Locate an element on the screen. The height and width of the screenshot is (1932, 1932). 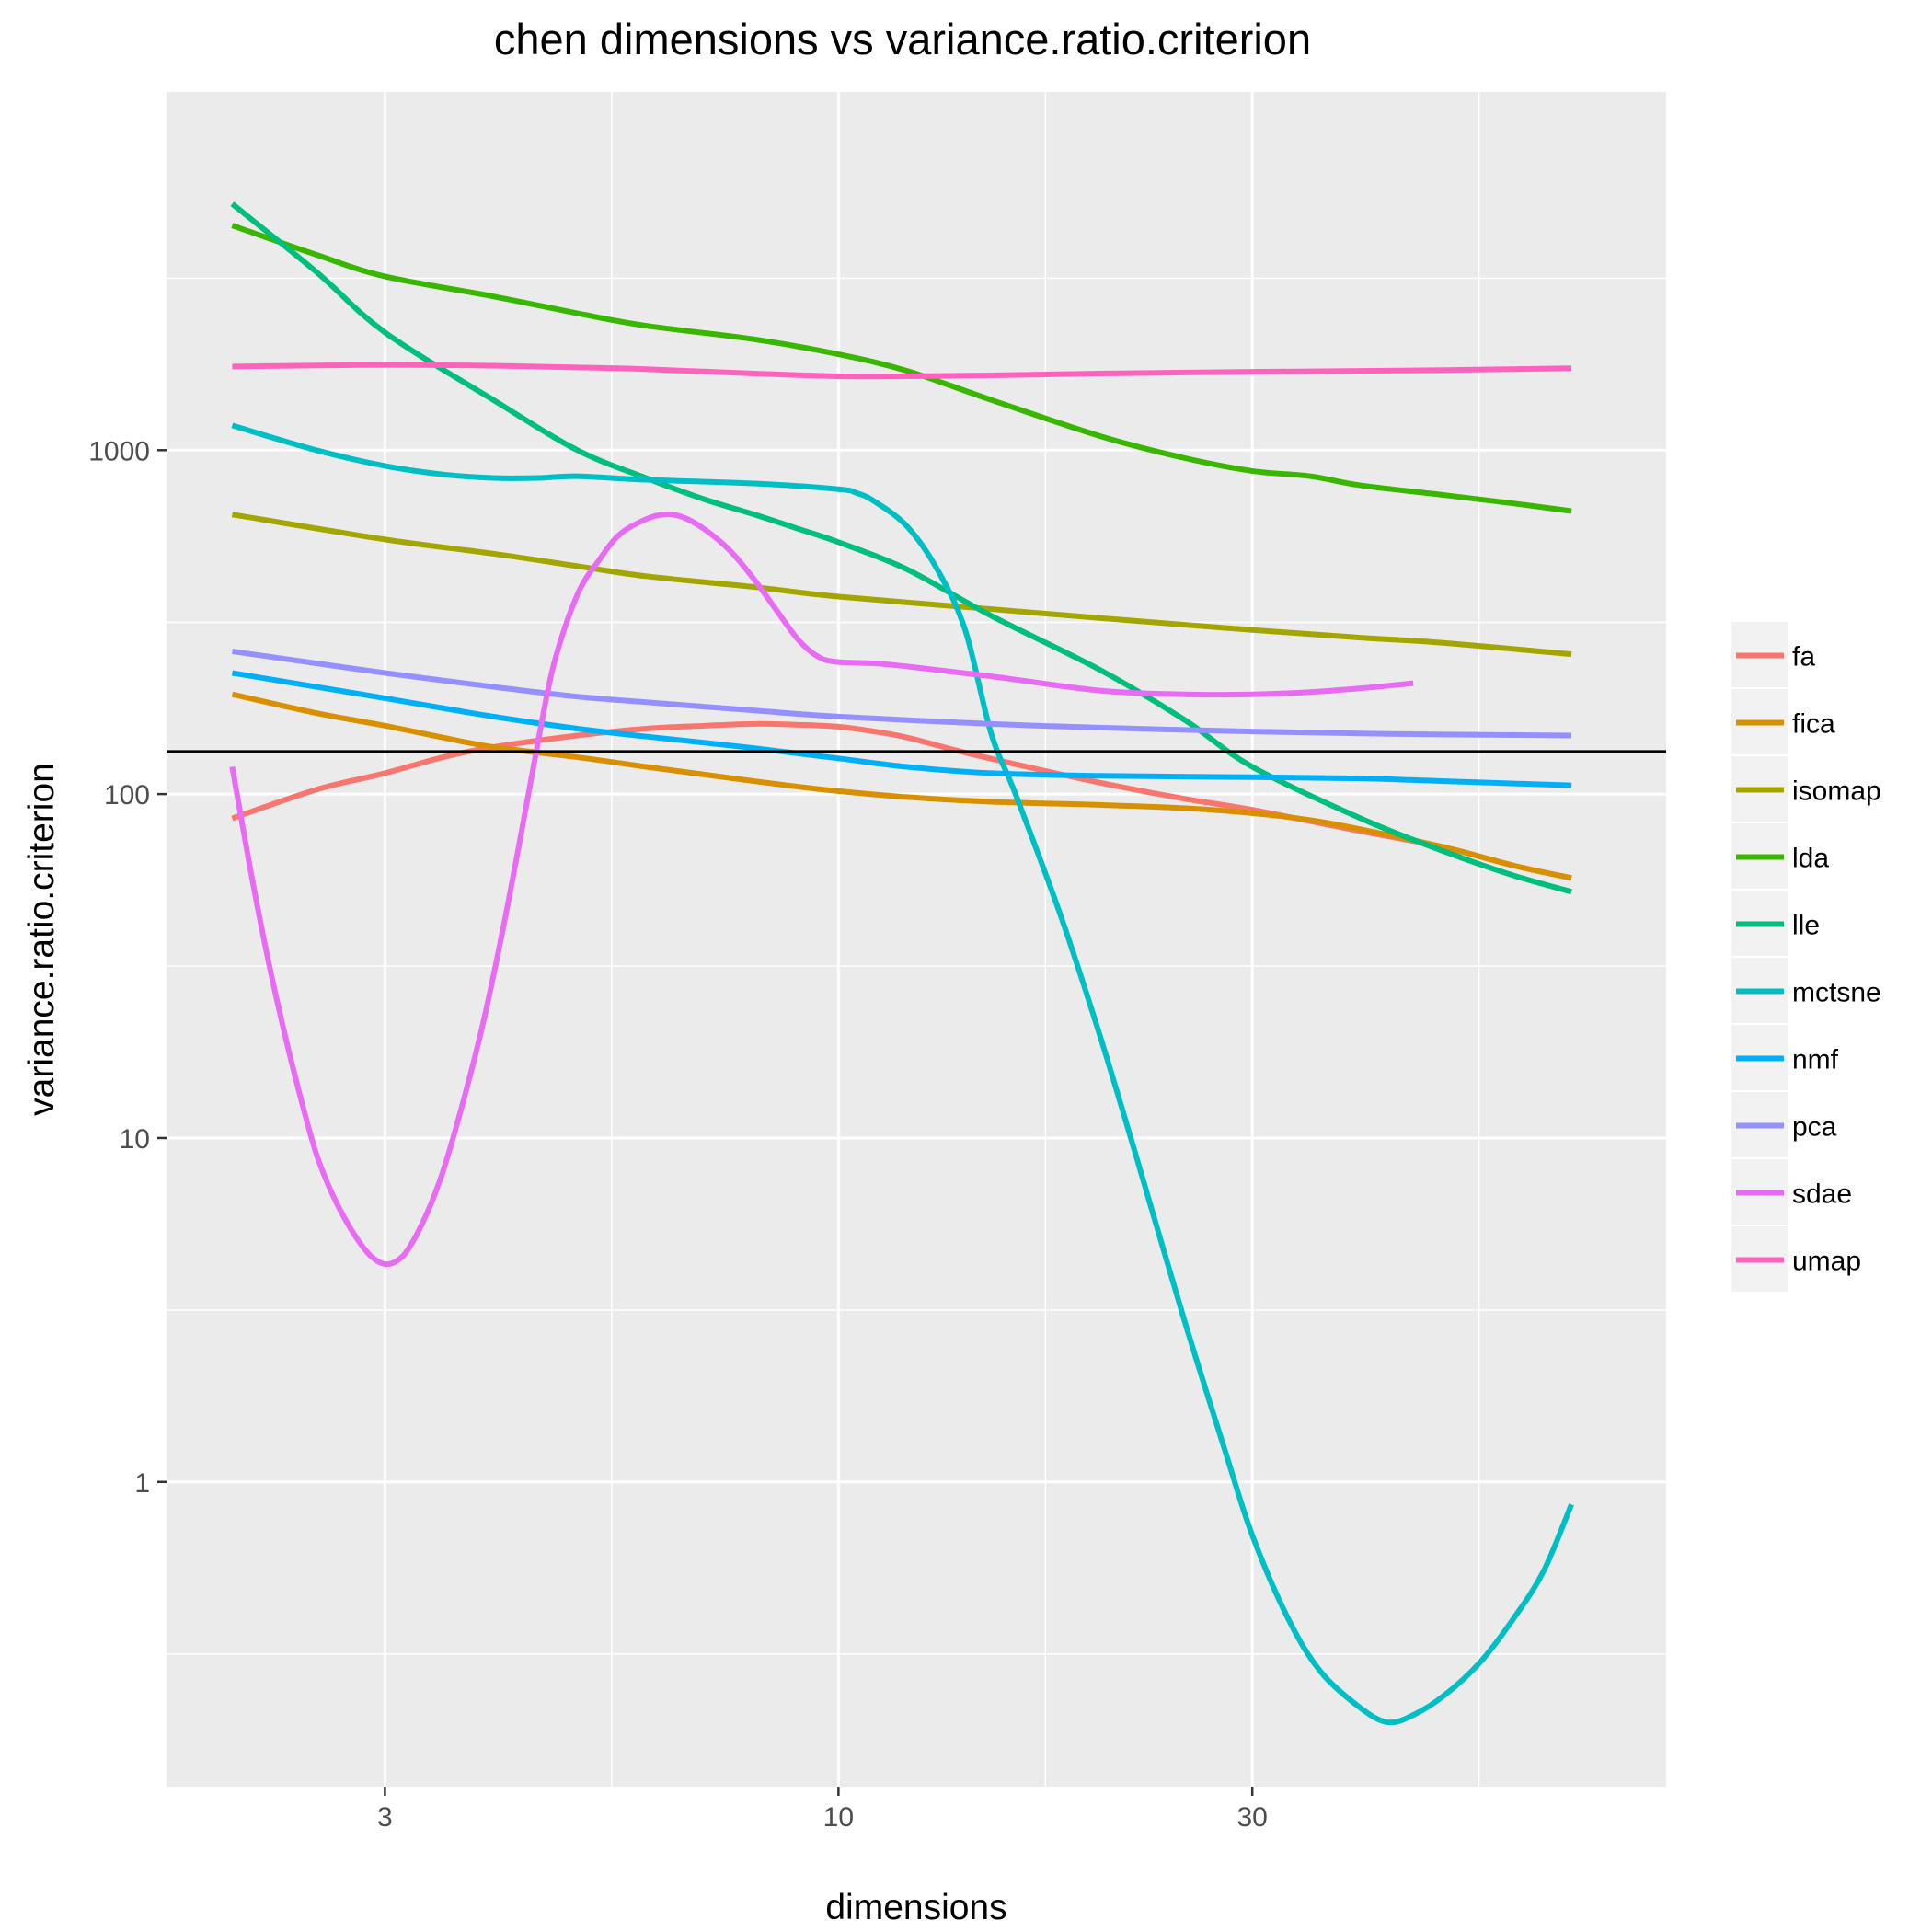
series-line-pca is located at coordinates (901, 694).